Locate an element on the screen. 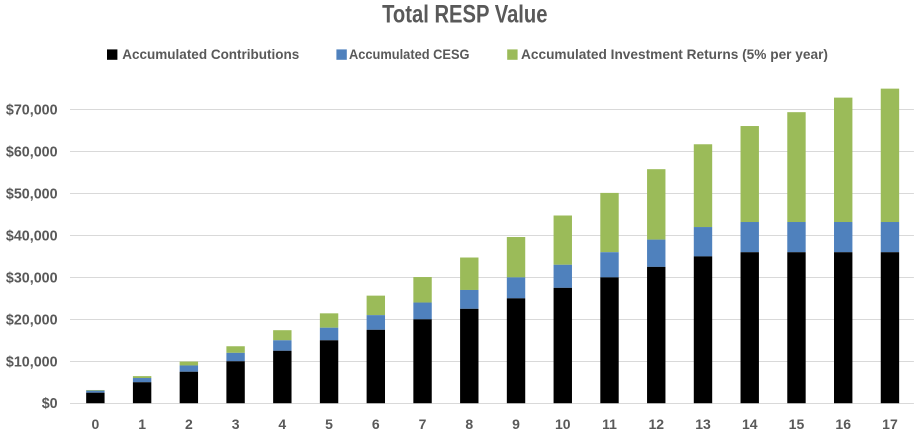  svg-text: Accumulated CESG is located at coordinates (409, 54).